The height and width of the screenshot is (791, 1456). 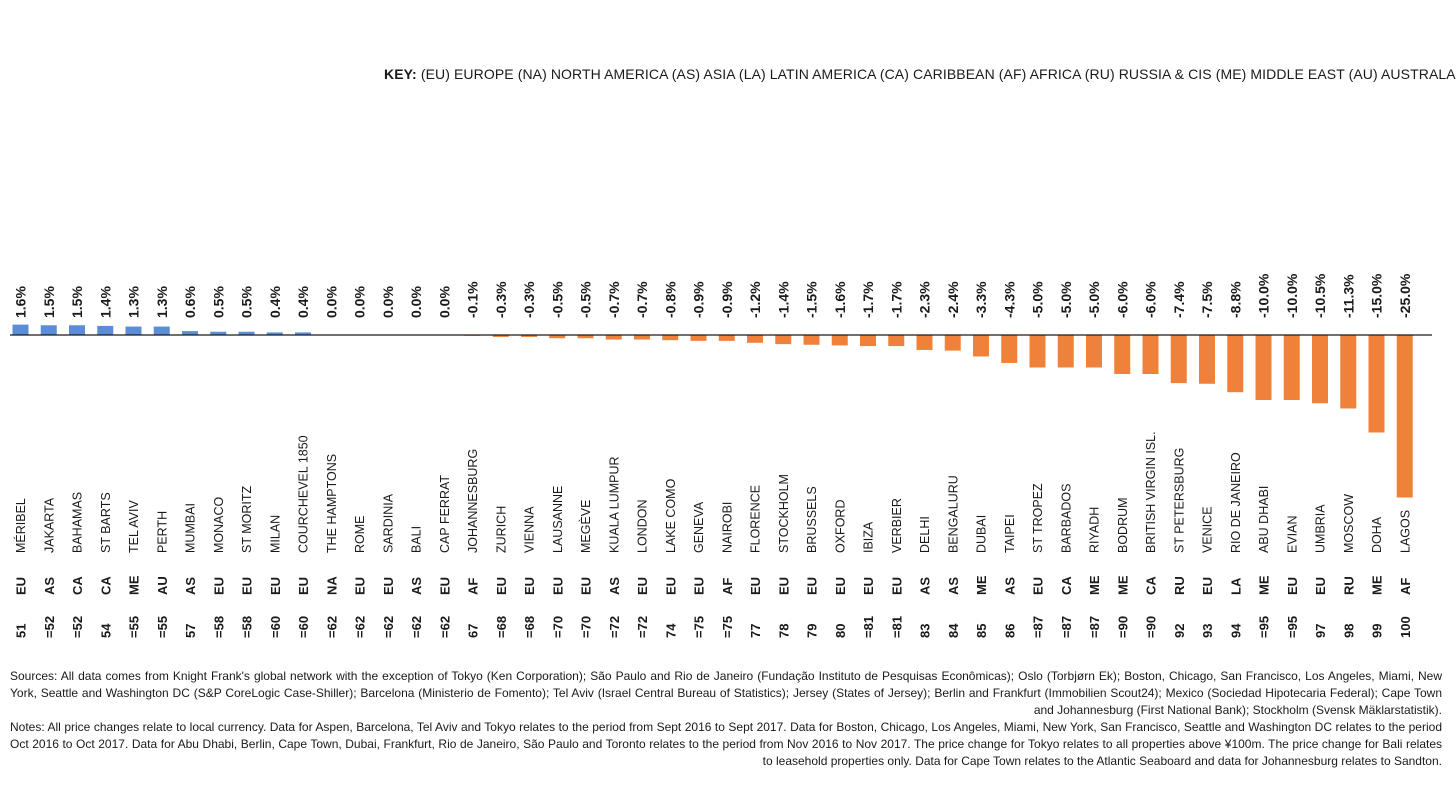 What do you see at coordinates (671, 515) in the screenshot?
I see `city-label: LAKE COMO` at bounding box center [671, 515].